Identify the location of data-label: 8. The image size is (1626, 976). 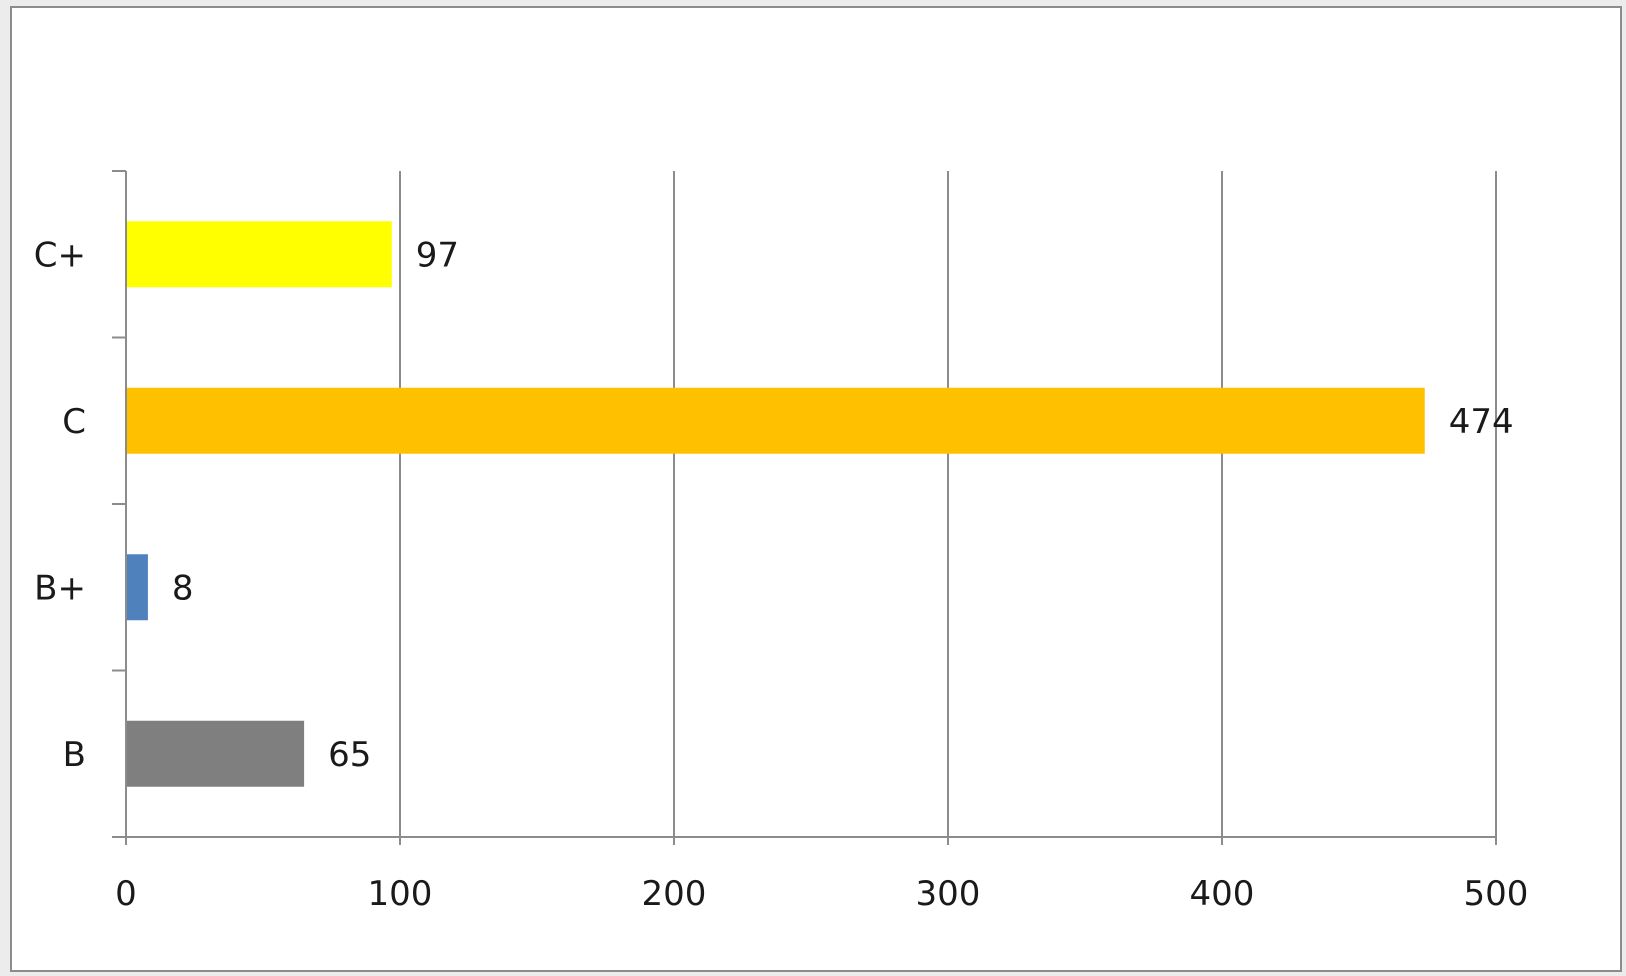
(183, 588).